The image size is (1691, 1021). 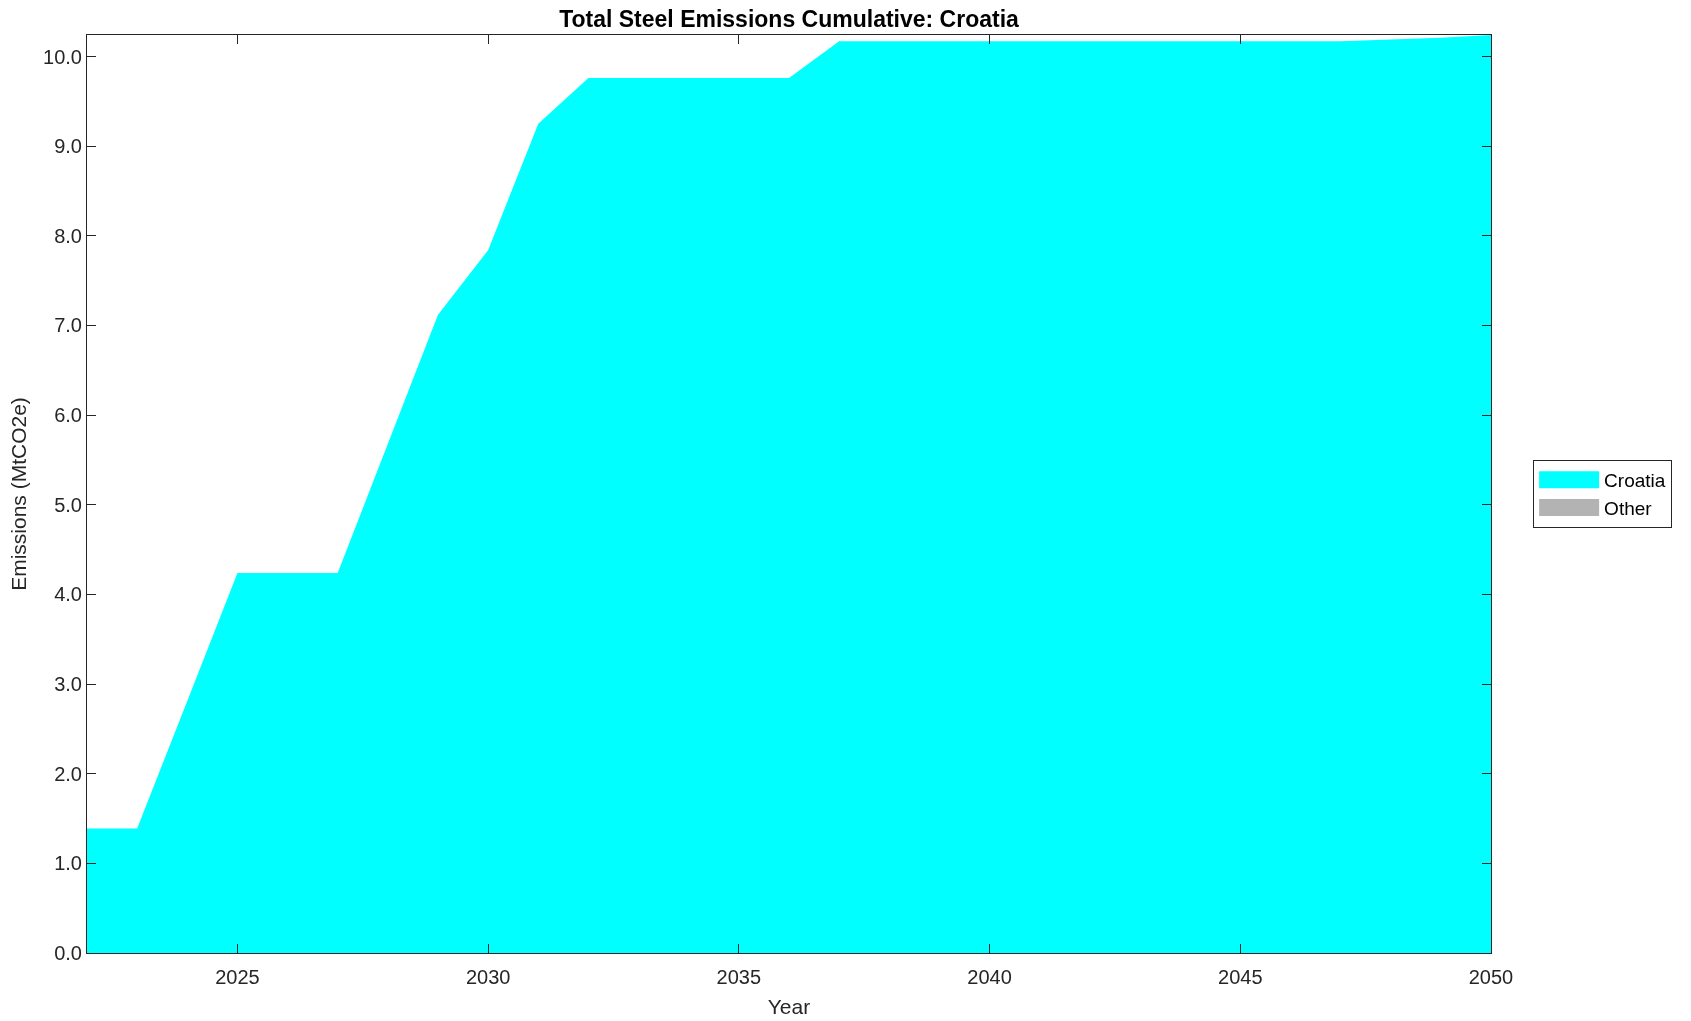 What do you see at coordinates (68, 773) in the screenshot?
I see `y-tick-label: 2.0` at bounding box center [68, 773].